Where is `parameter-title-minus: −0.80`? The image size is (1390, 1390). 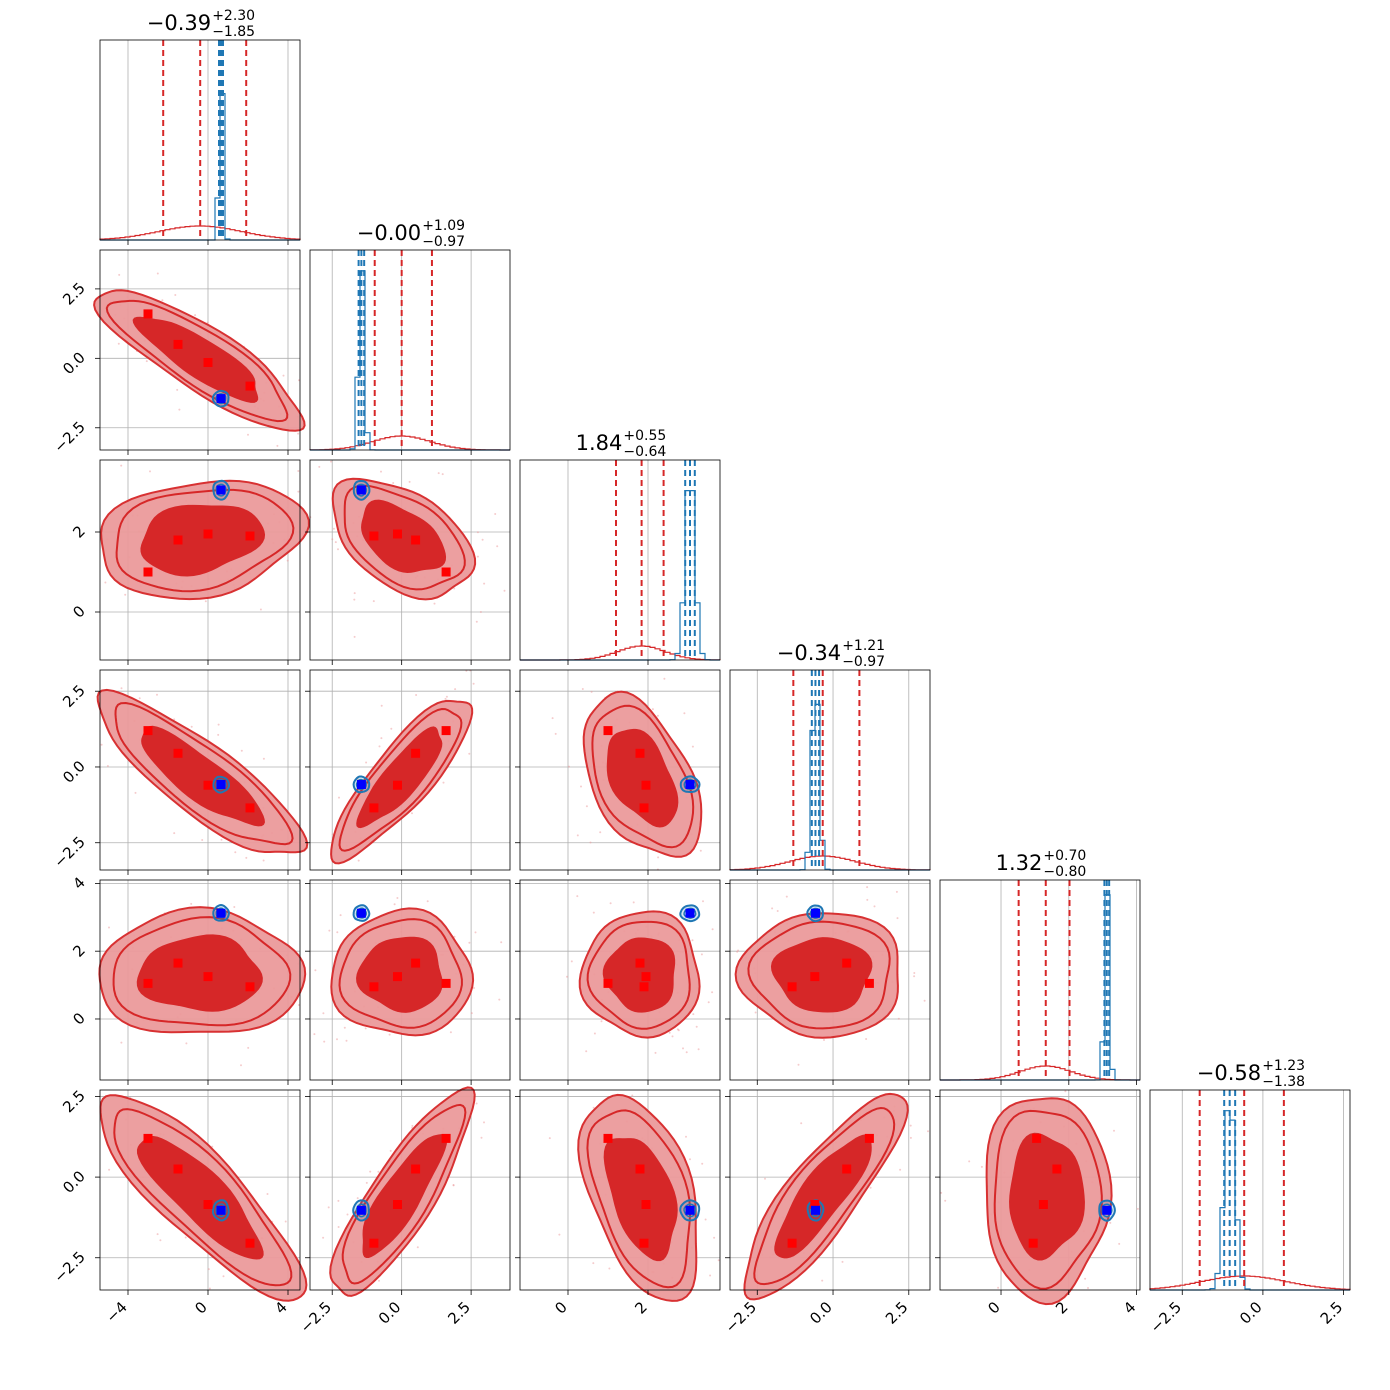
parameter-title-minus: −0.80 is located at coordinates (1064, 872).